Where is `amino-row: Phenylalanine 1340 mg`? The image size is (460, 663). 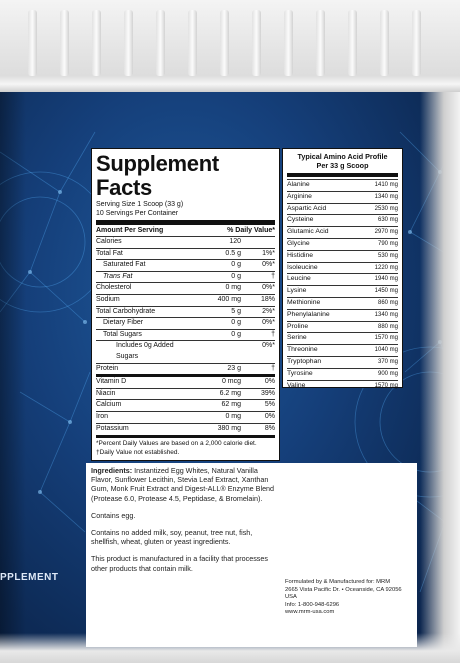 amino-row: Phenylalanine 1340 mg is located at coordinates (342, 314).